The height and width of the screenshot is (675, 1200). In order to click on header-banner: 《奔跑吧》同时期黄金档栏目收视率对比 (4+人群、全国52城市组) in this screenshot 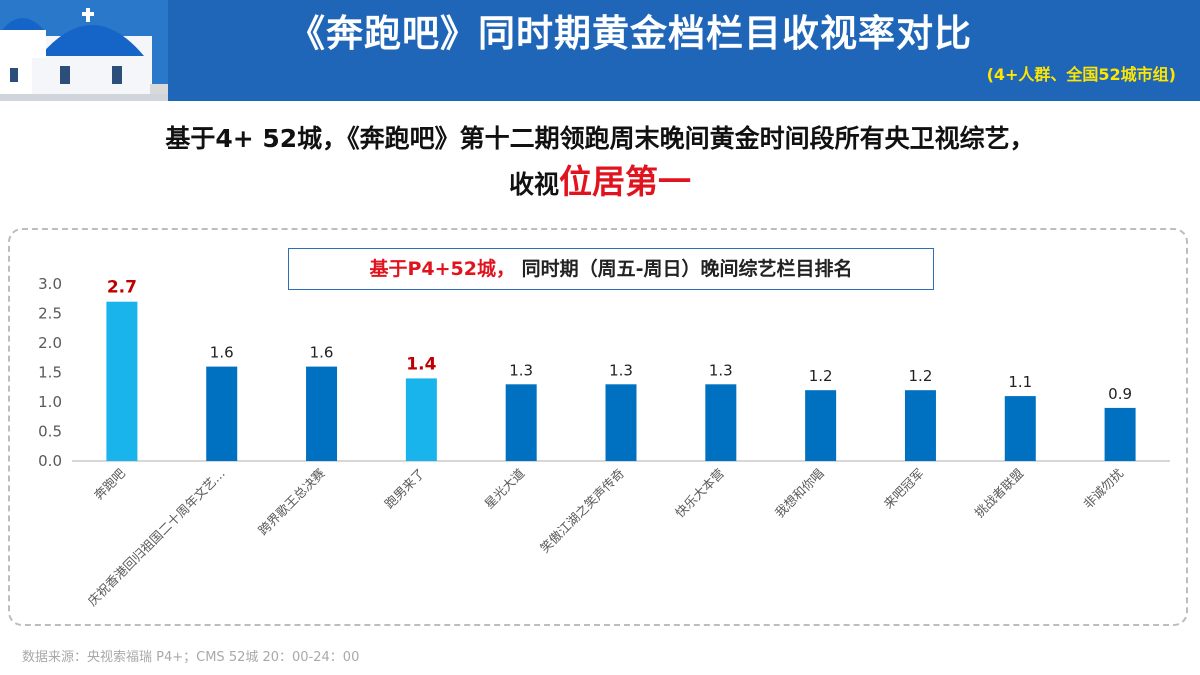, I will do `click(600, 50)`.